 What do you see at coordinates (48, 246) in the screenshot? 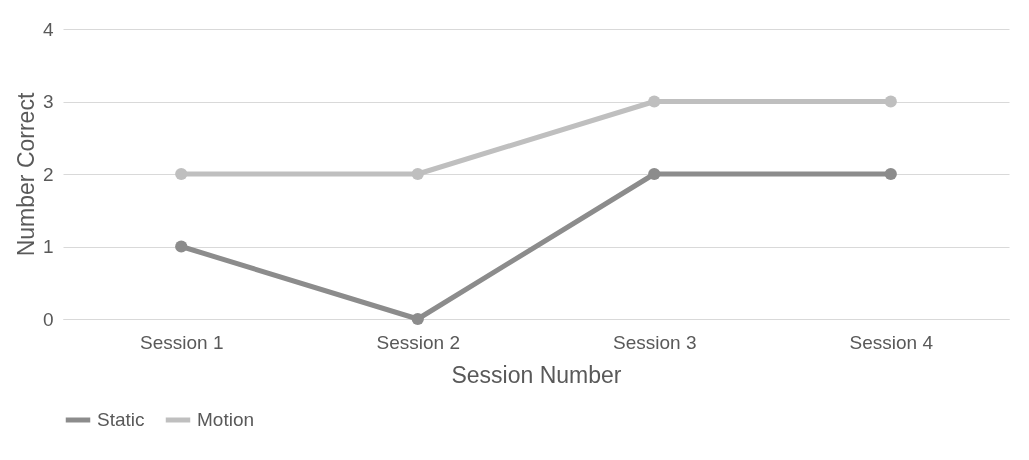
I see `y-tick-label: 1` at bounding box center [48, 246].